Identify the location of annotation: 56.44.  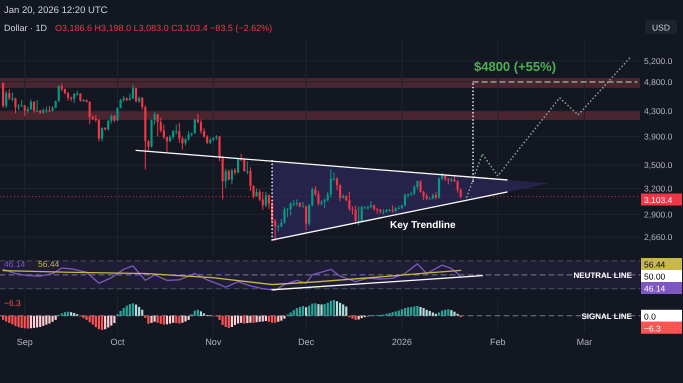
(49, 264).